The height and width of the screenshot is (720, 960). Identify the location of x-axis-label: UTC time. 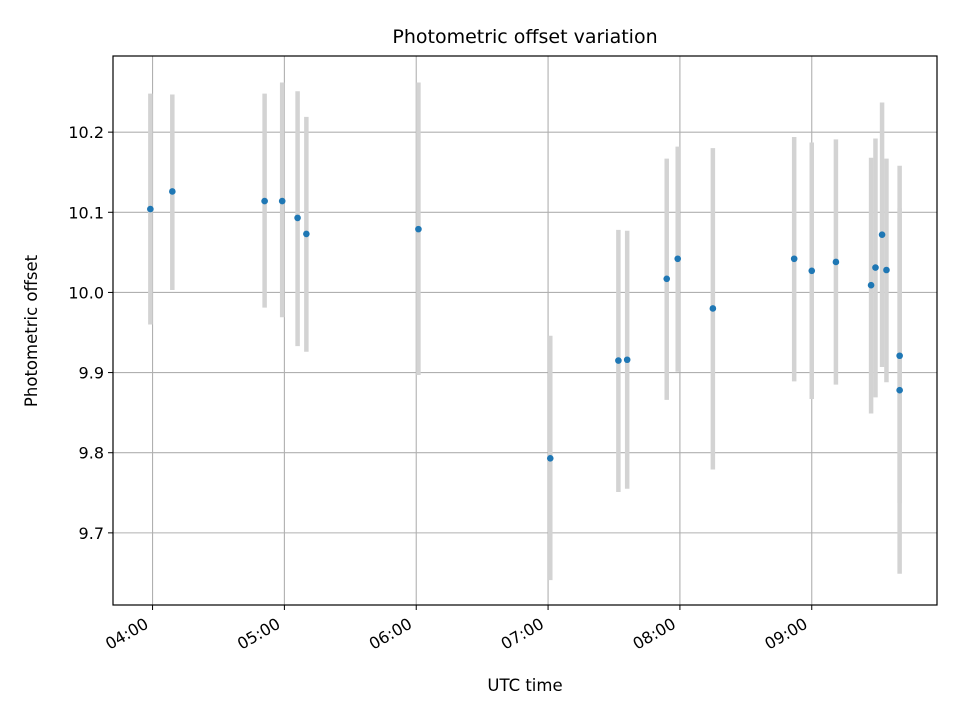
(524, 685).